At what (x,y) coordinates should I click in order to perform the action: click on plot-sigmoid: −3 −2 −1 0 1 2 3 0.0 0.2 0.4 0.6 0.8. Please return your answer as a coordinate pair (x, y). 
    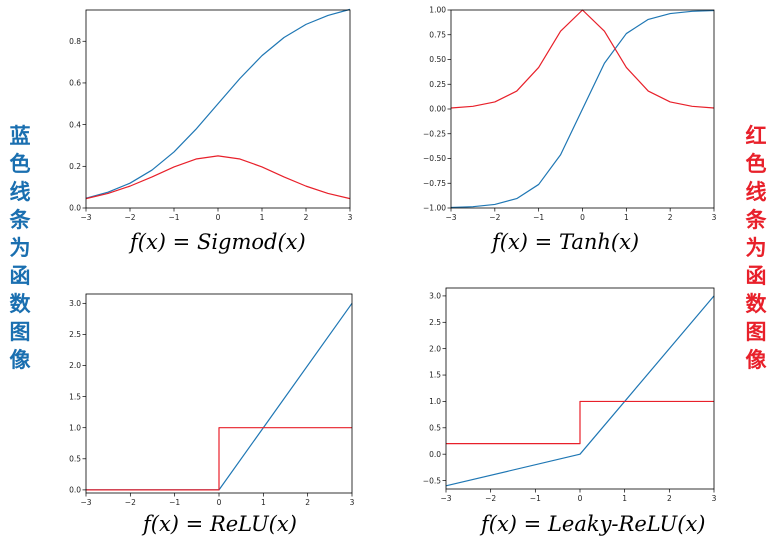
    Looking at the image, I should click on (211, 115).